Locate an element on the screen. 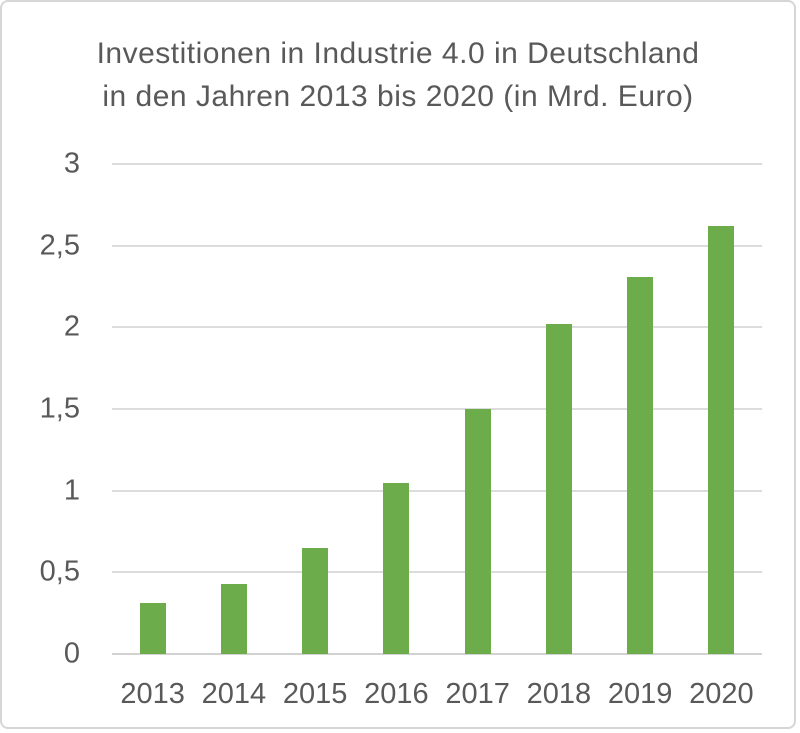 This screenshot has height=733, width=800. x-tick-label-2017: 2017 is located at coordinates (477, 694).